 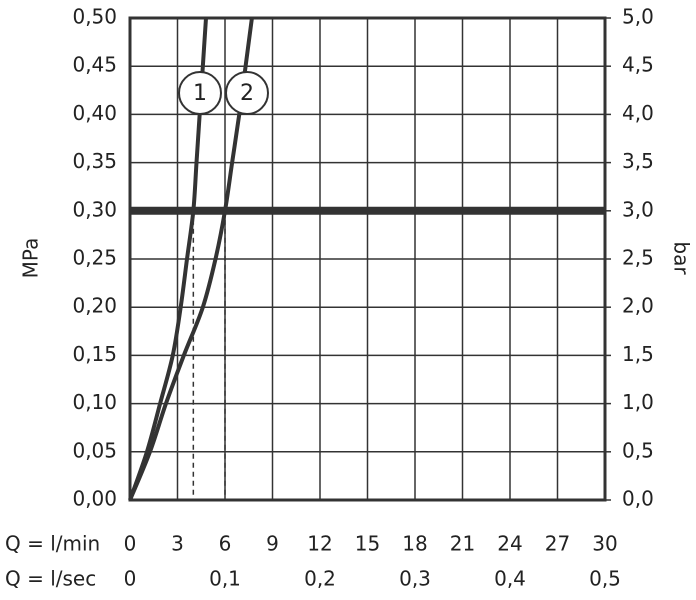 What do you see at coordinates (638, 450) in the screenshot?
I see `y2-tick-label: 0,5` at bounding box center [638, 450].